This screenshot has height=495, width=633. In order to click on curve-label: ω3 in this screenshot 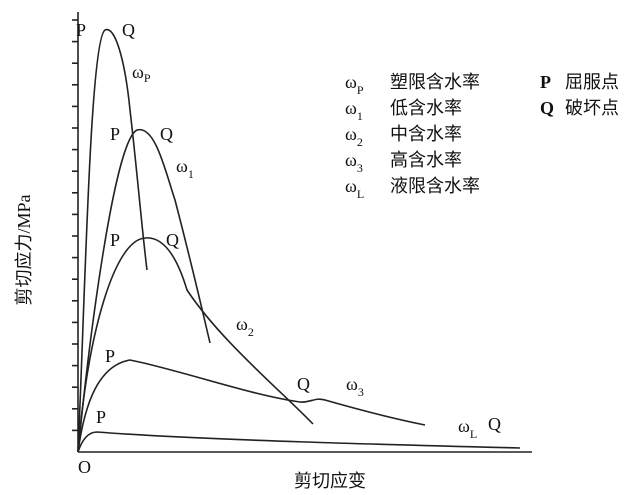, I will do `click(355, 386)`.